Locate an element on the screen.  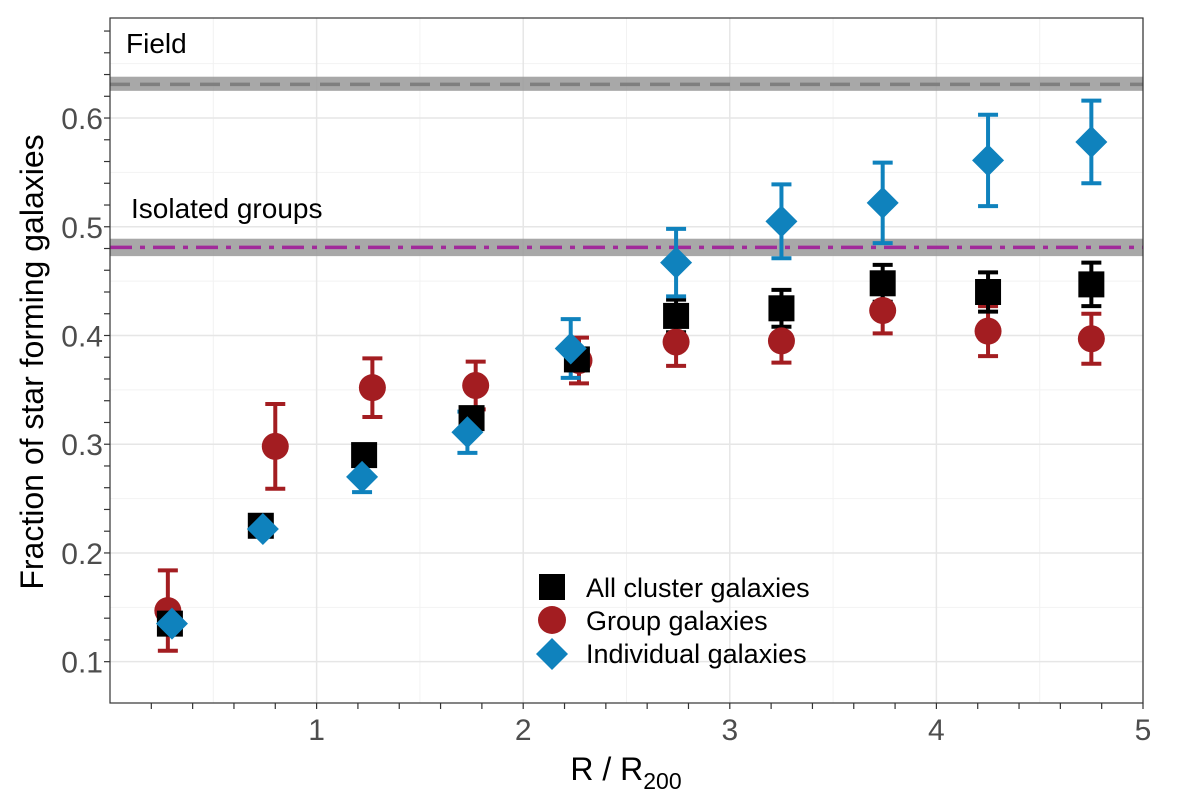
x-axis-title-subscript: 200 is located at coordinates (662, 781).